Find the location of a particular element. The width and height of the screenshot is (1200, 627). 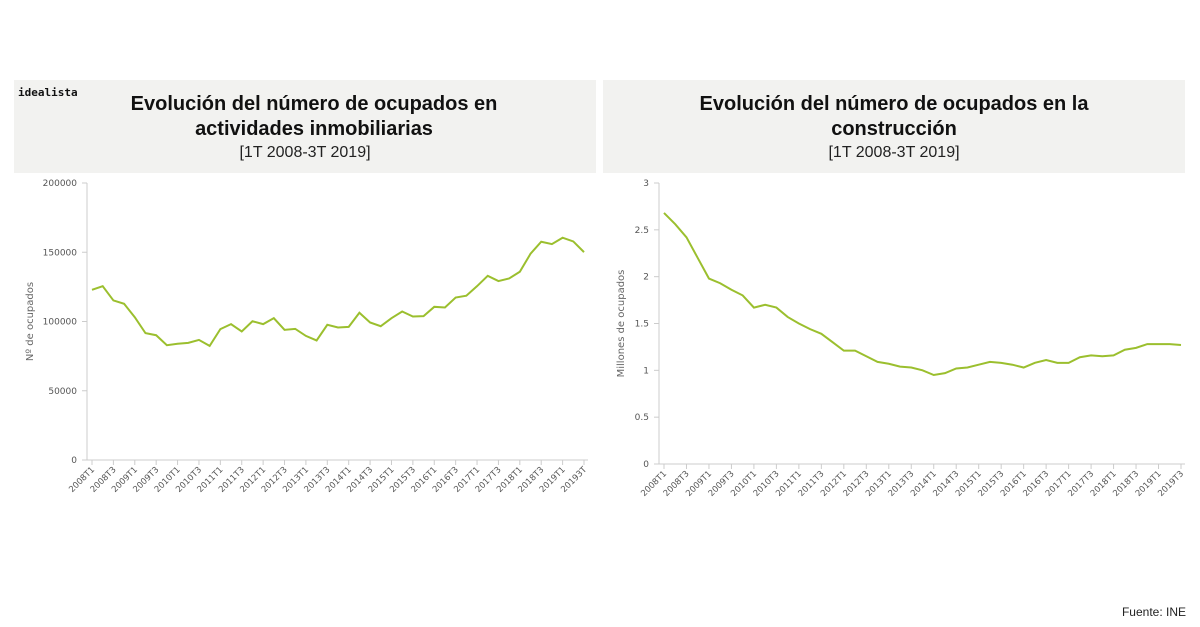

y-axis-label: Millones de ocupados is located at coordinates (621, 324).